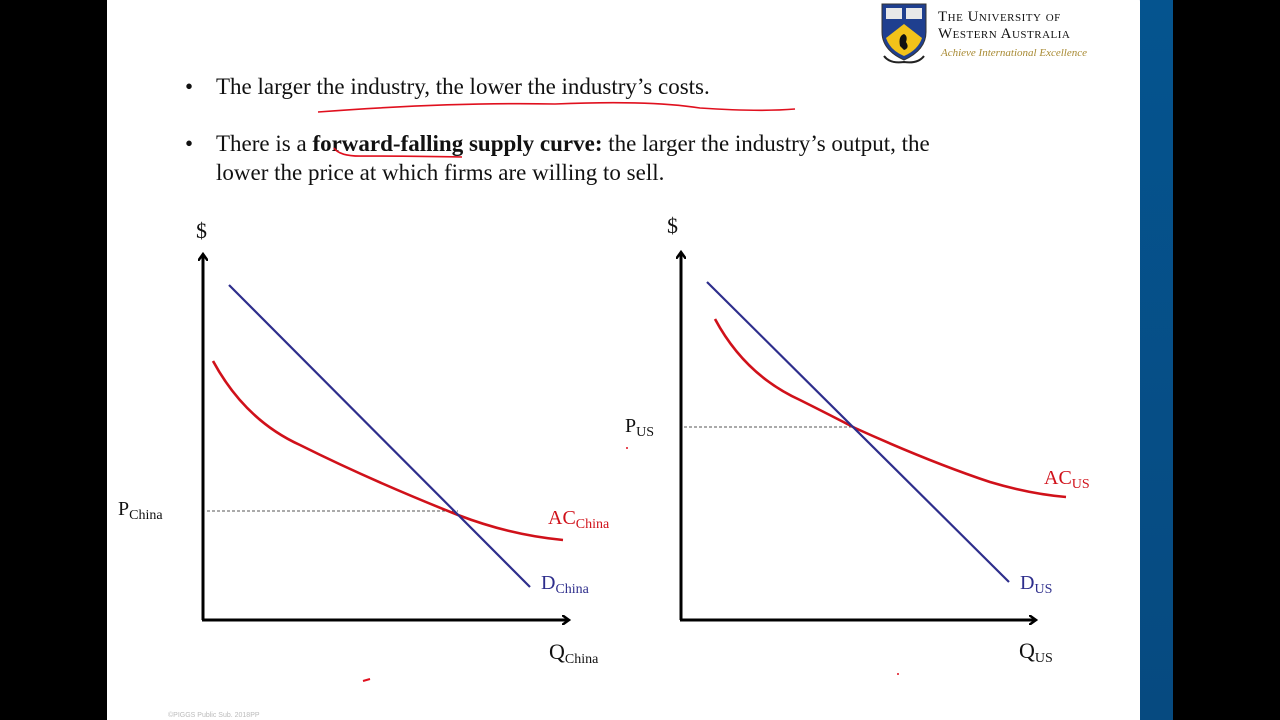 Image resolution: width=1280 pixels, height=720 pixels. What do you see at coordinates (1014, 53) in the screenshot?
I see `logo-tagline: Achieve International Excellence` at bounding box center [1014, 53].